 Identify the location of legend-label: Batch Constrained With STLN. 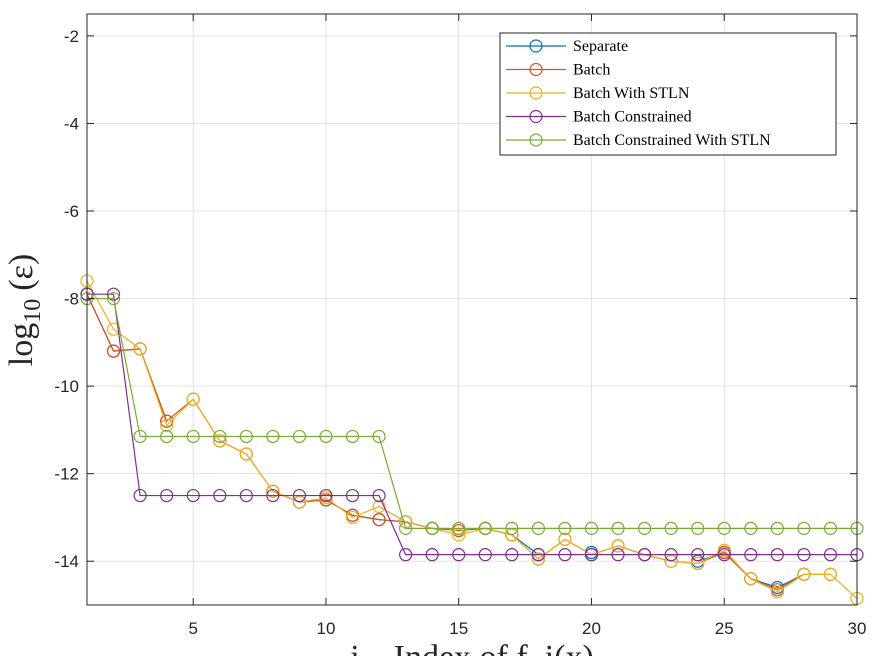
(672, 140).